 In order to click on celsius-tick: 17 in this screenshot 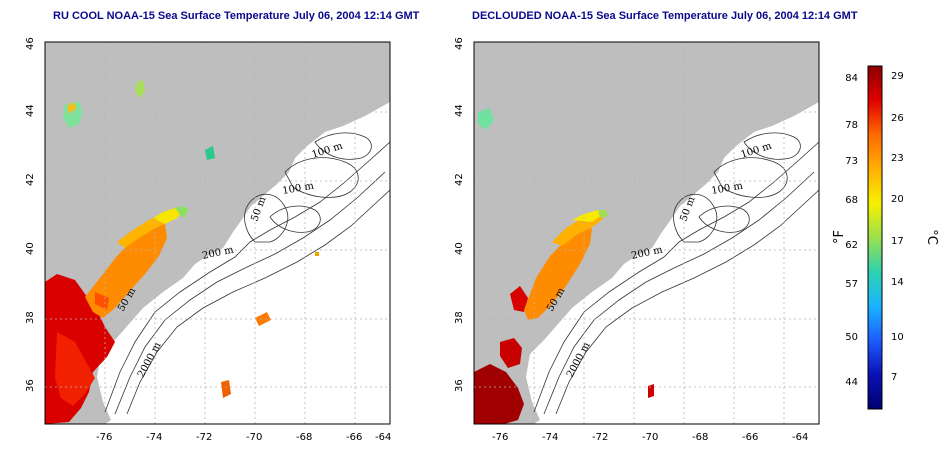, I will do `click(897, 241)`.